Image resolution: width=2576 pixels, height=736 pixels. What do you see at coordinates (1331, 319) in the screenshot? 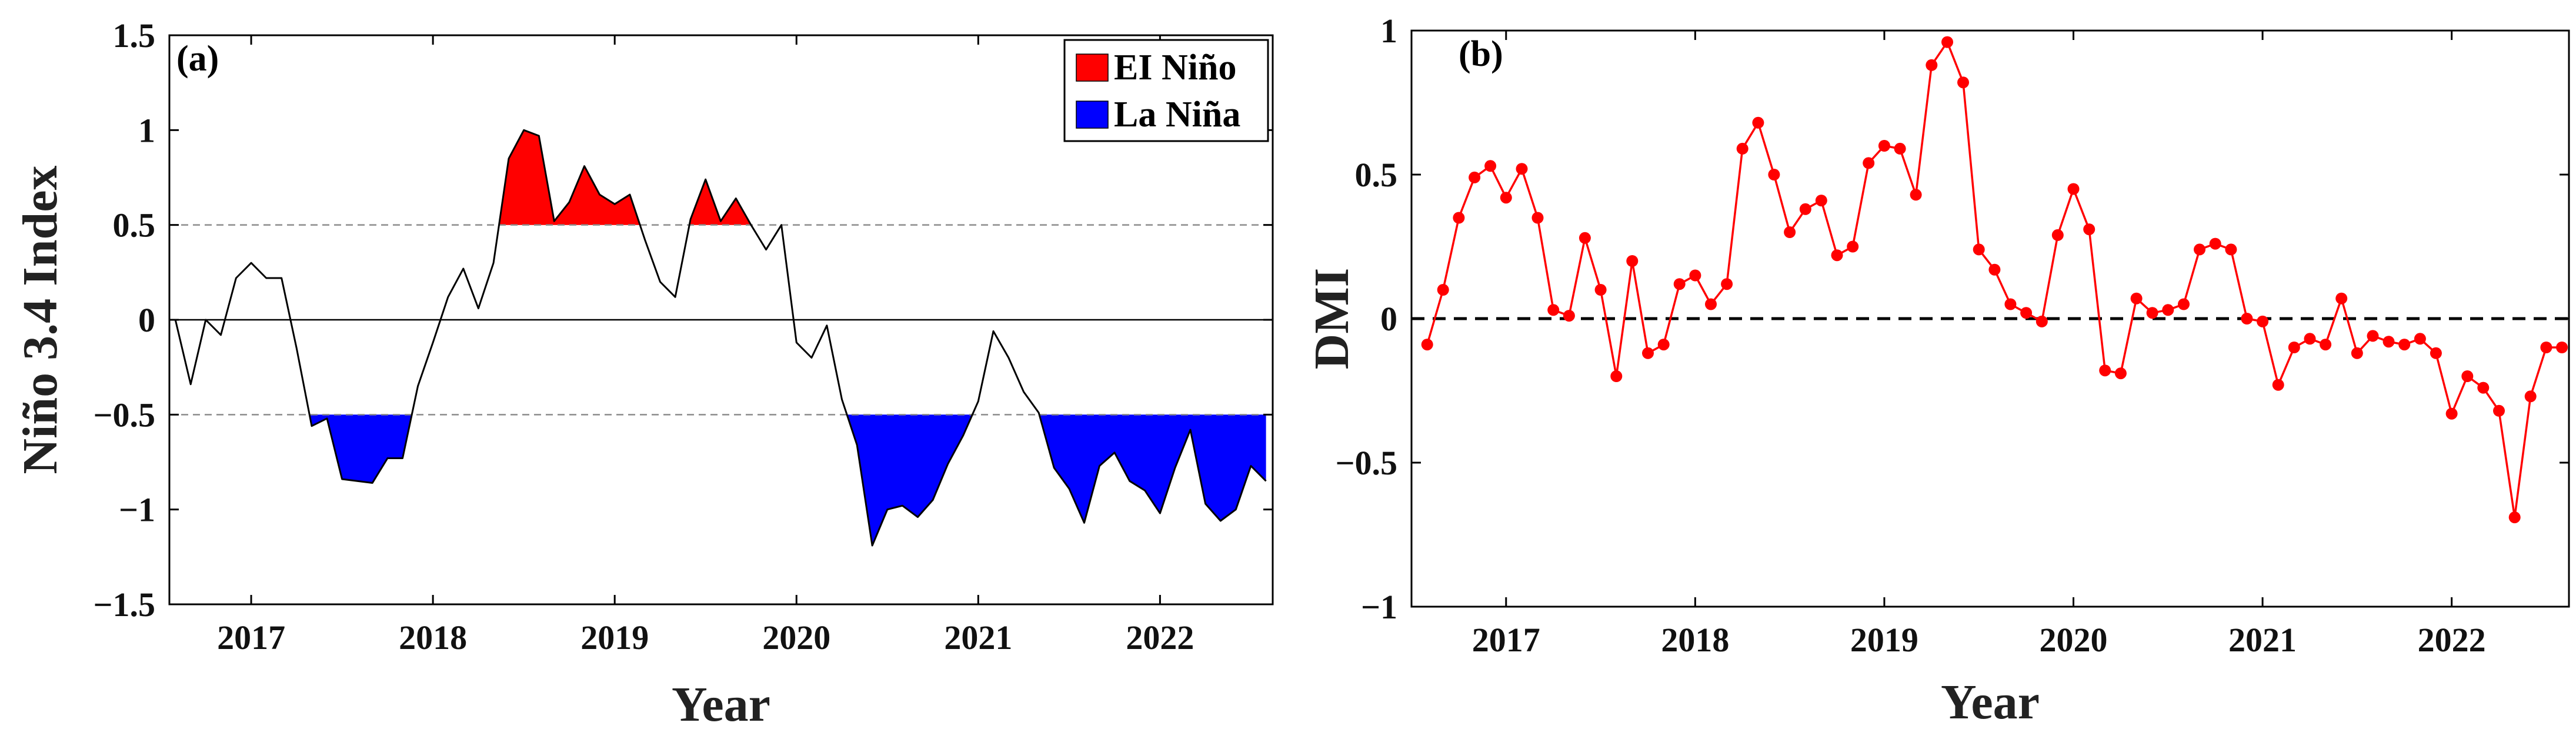
I see `panel-b-y-axis-label: DMI` at bounding box center [1331, 319].